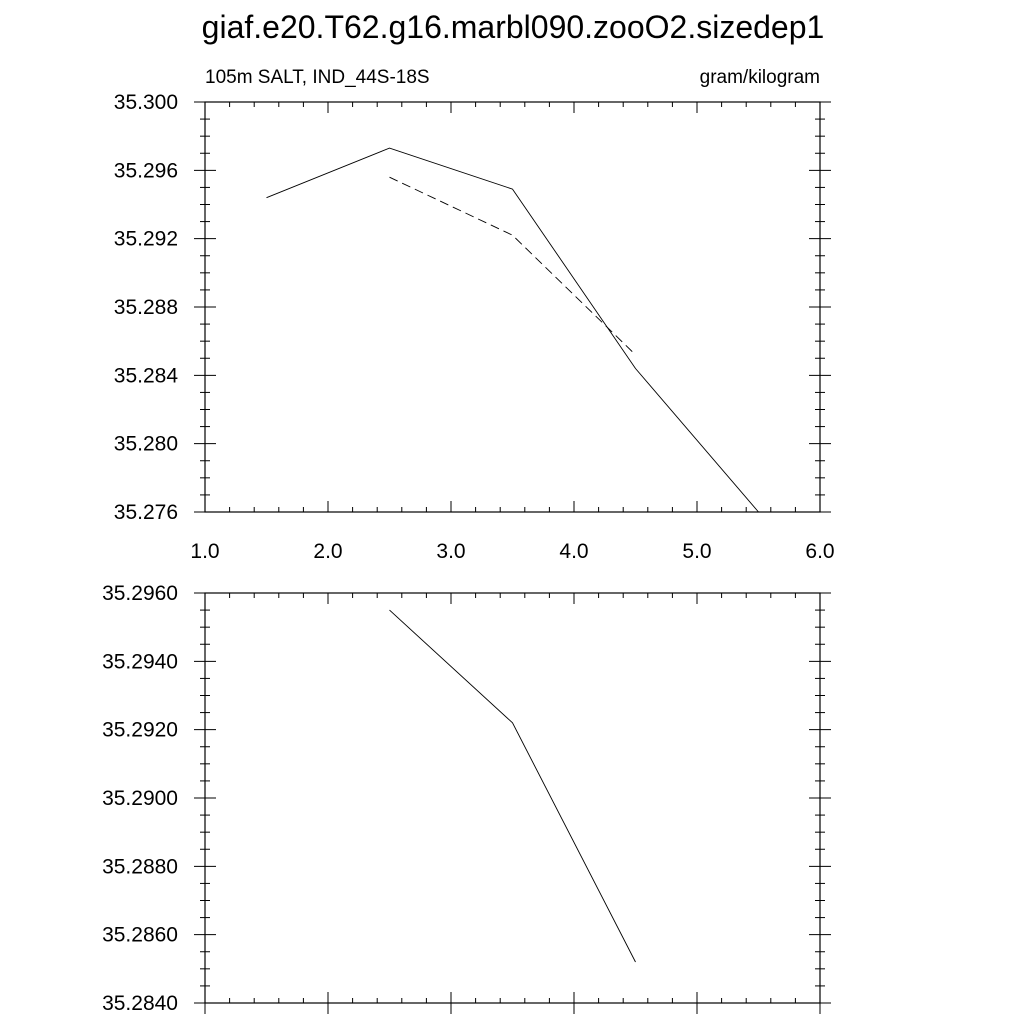 This screenshot has width=1024, height=1024. What do you see at coordinates (146, 307) in the screenshot?
I see `y-tick-label: 35.288` at bounding box center [146, 307].